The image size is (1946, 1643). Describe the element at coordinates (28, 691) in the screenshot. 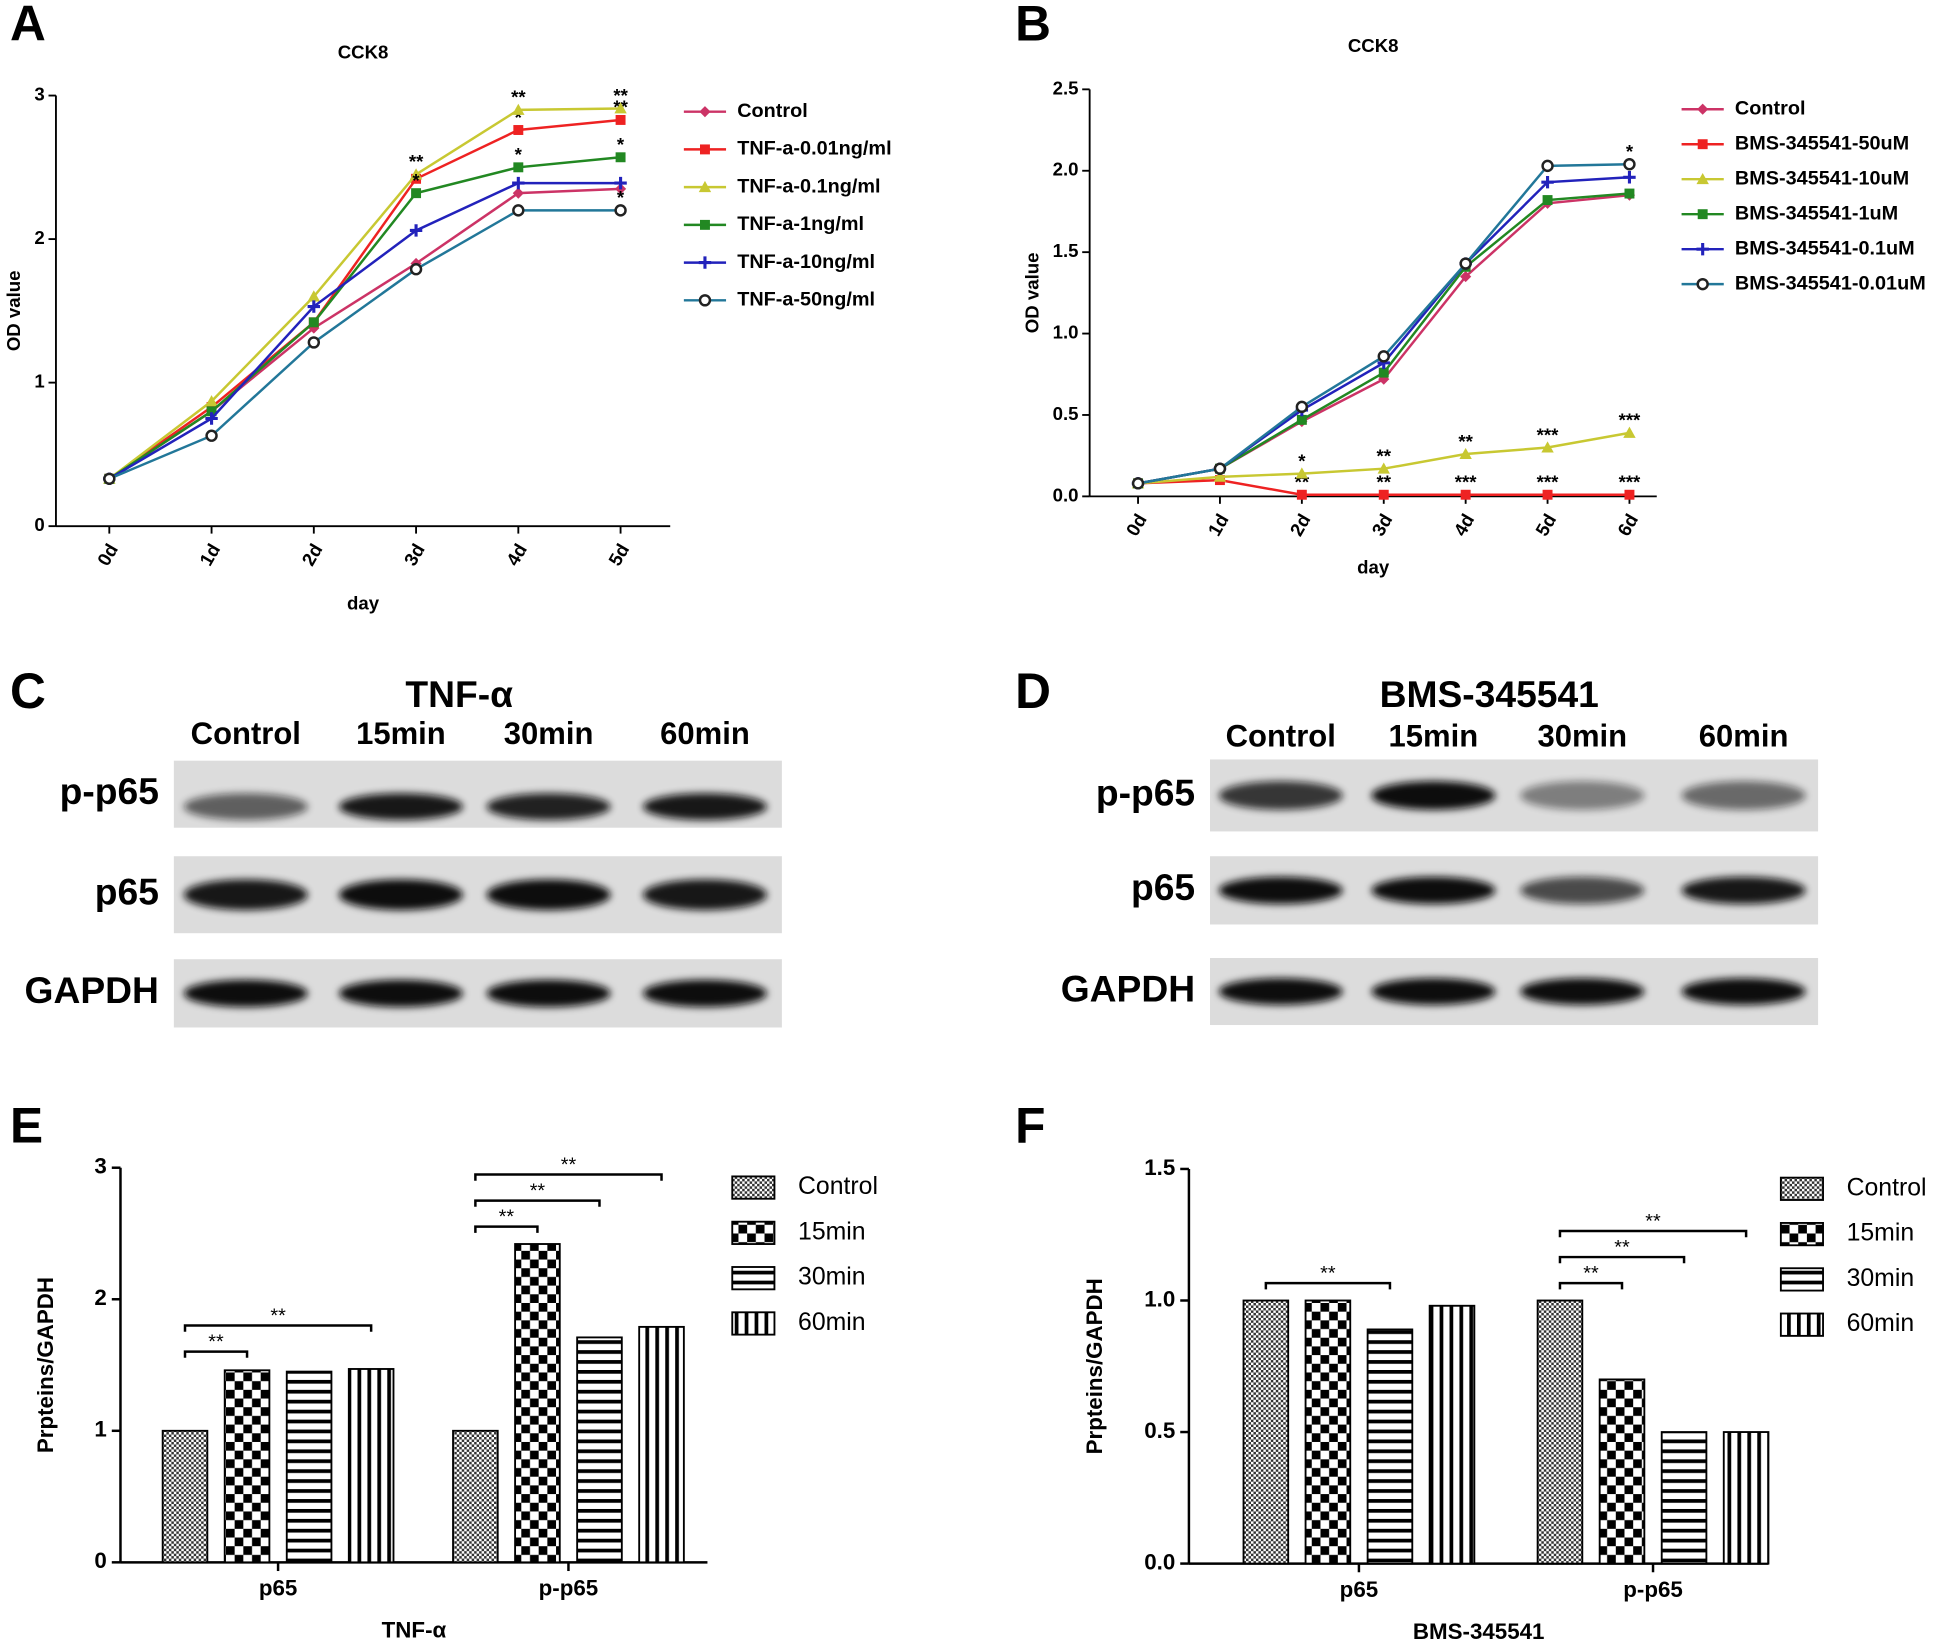

I see `panel-label: C` at that location.